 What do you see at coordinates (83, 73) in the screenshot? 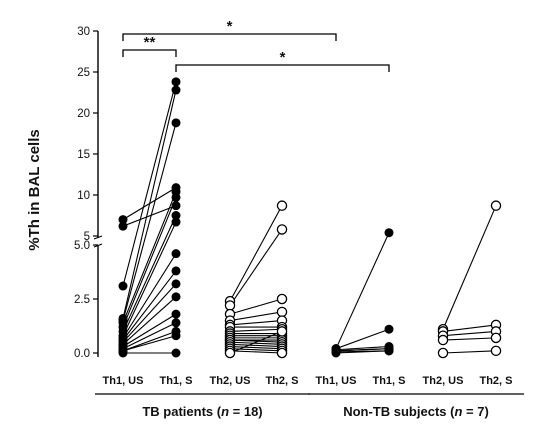
I see `y-tick-label: 25` at bounding box center [83, 73].